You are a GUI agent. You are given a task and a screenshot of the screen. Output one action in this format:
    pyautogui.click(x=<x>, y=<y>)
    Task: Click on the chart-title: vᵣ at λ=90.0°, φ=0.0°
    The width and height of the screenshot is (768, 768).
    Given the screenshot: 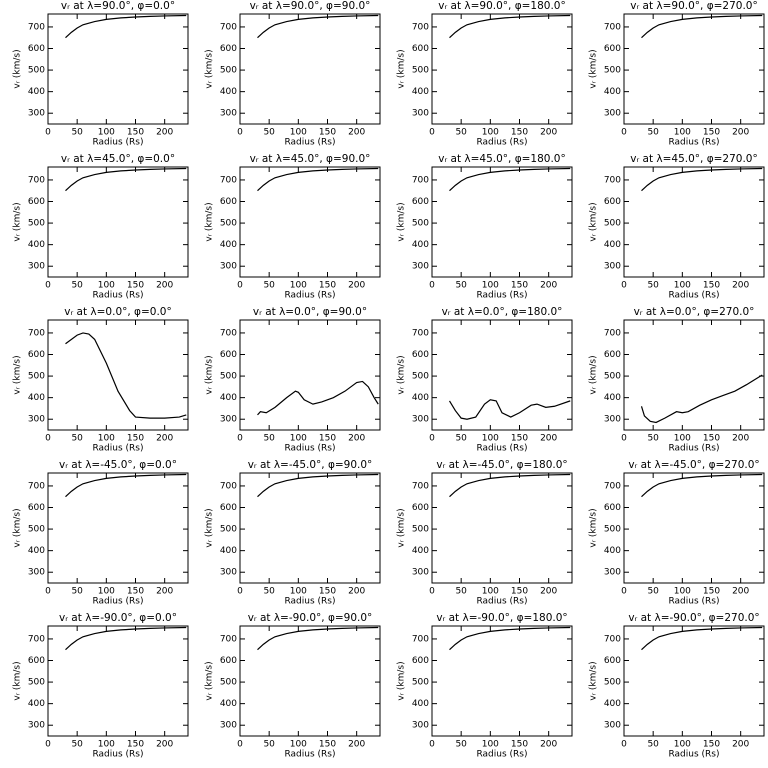 What is the action you would take?
    pyautogui.click(x=118, y=6)
    